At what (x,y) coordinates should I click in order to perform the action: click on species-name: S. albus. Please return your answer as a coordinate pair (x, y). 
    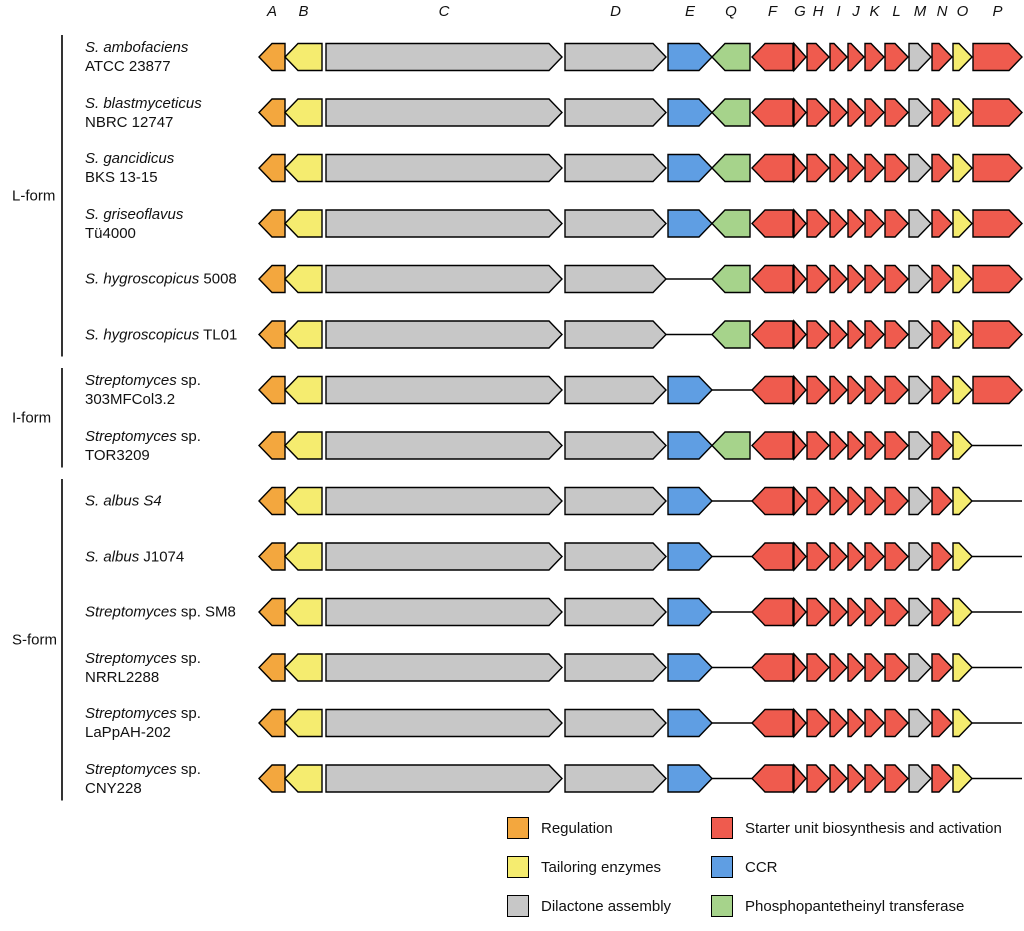
    Looking at the image, I should click on (112, 556).